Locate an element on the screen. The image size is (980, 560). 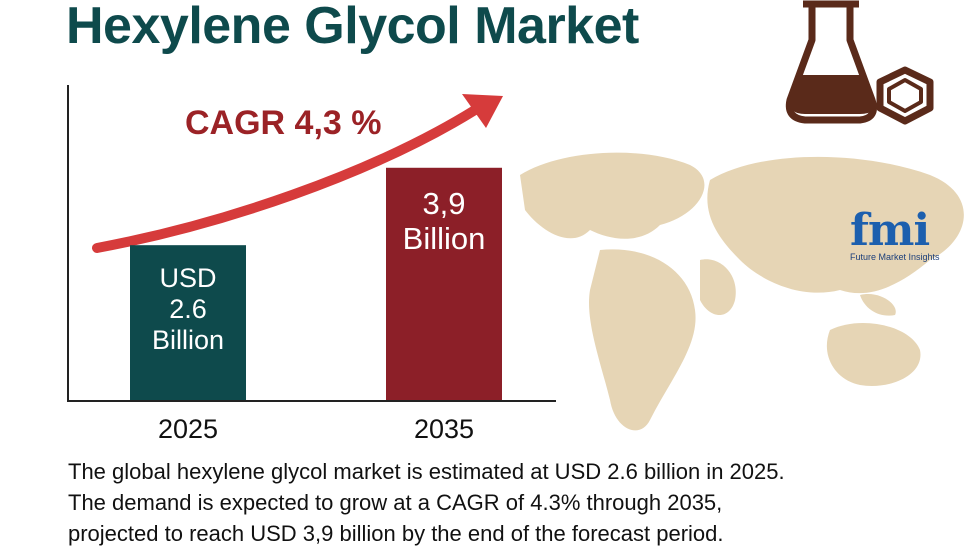
cagr-arrow is located at coordinates (286, 179).